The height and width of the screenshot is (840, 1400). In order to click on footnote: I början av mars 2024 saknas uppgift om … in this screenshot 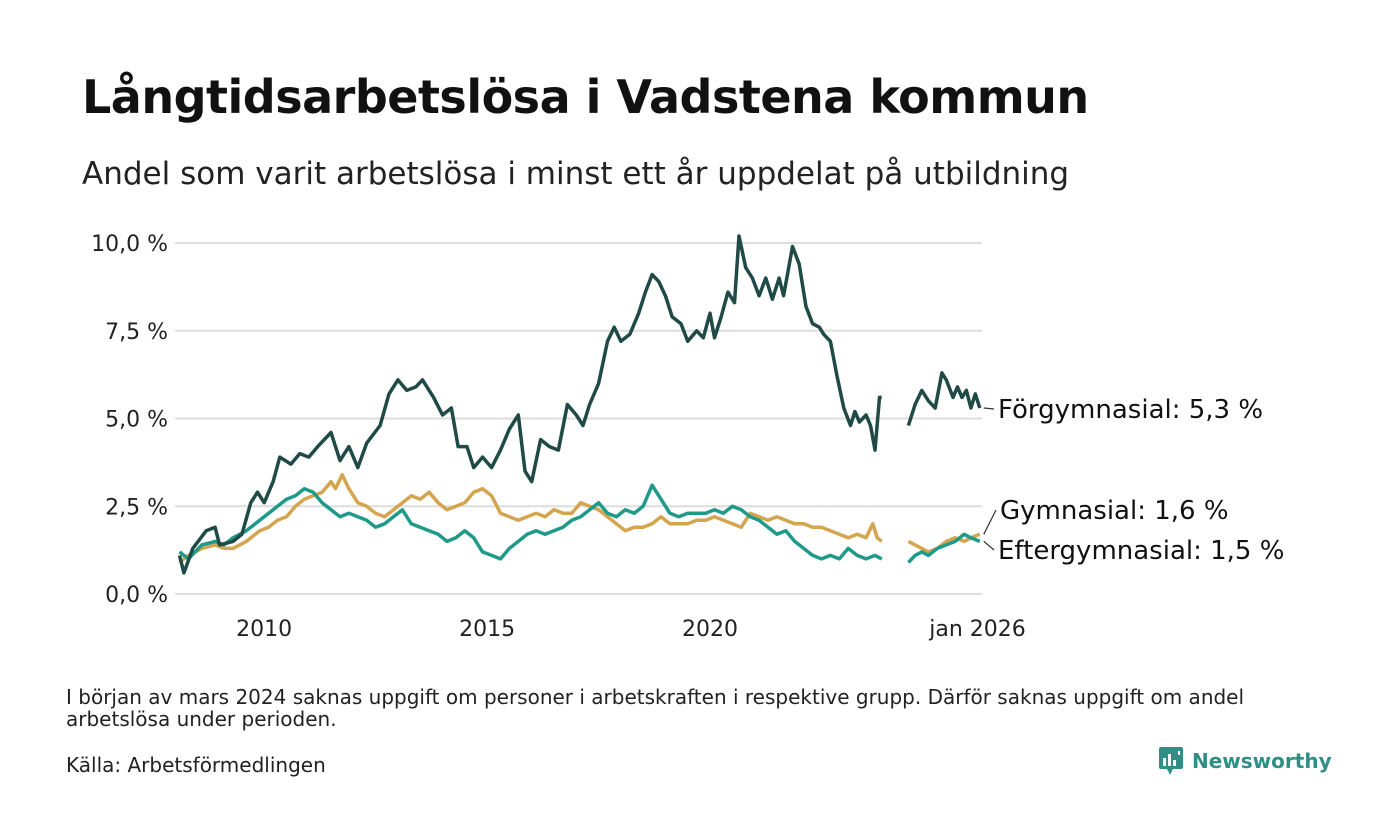, I will do `click(655, 708)`.